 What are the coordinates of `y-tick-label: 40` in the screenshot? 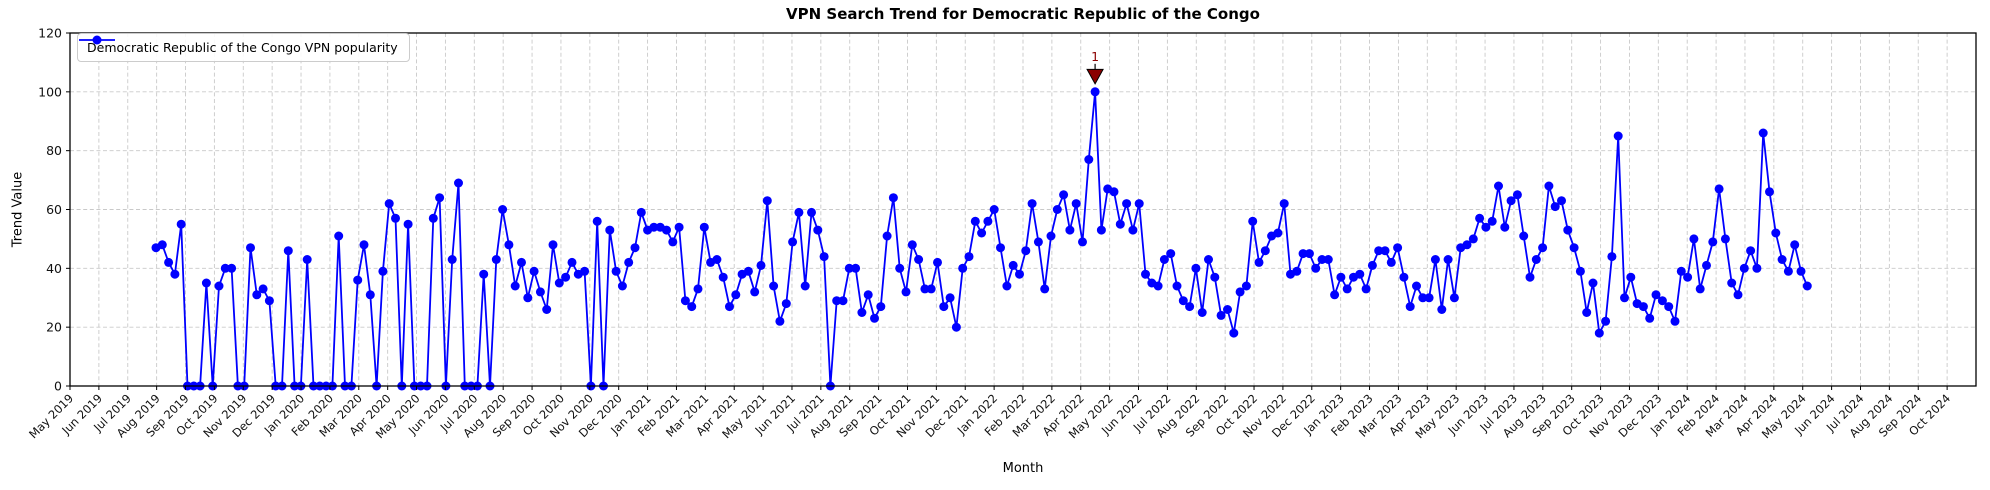 It's located at (54, 268).